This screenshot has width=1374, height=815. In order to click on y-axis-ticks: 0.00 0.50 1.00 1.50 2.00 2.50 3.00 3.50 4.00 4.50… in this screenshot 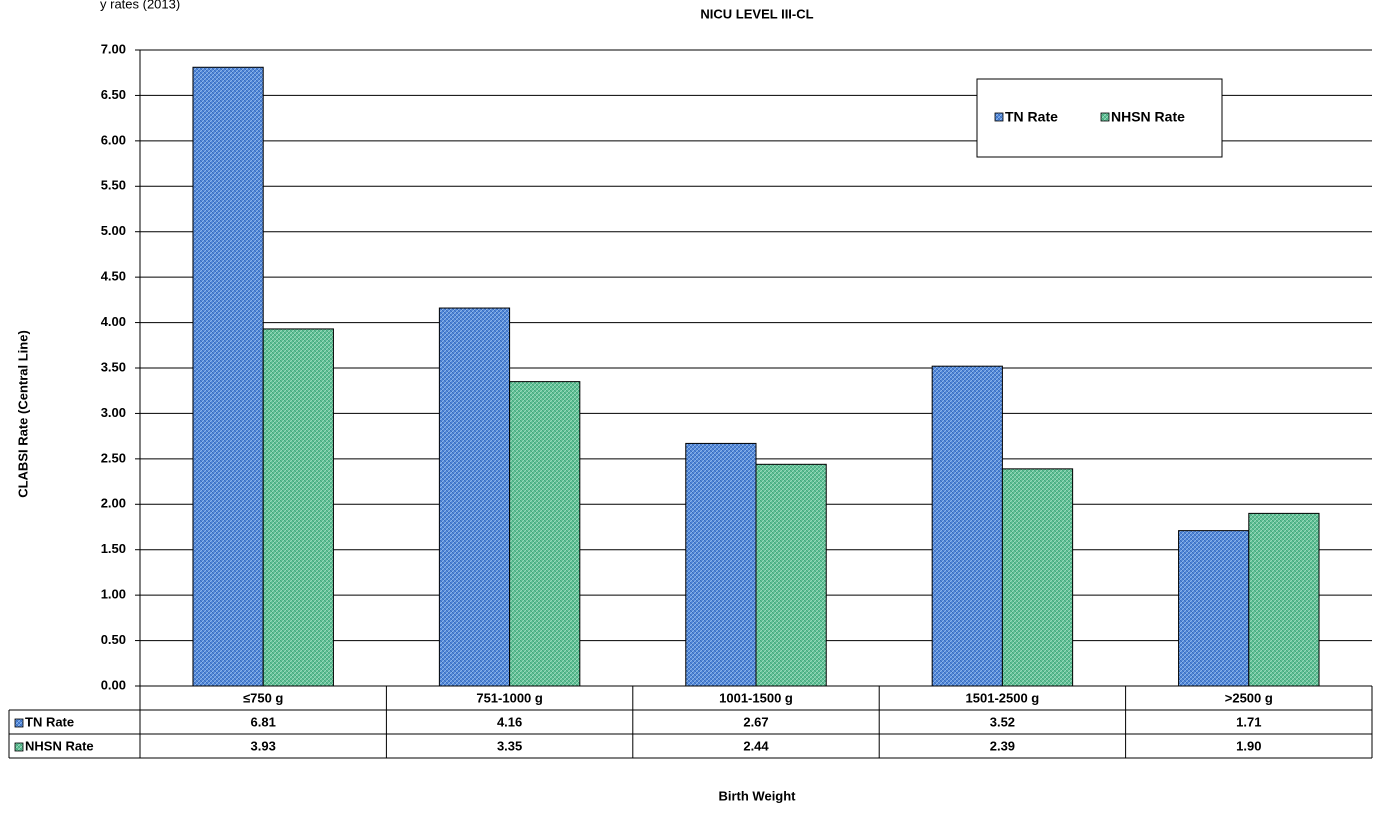, I will do `click(120, 366)`.